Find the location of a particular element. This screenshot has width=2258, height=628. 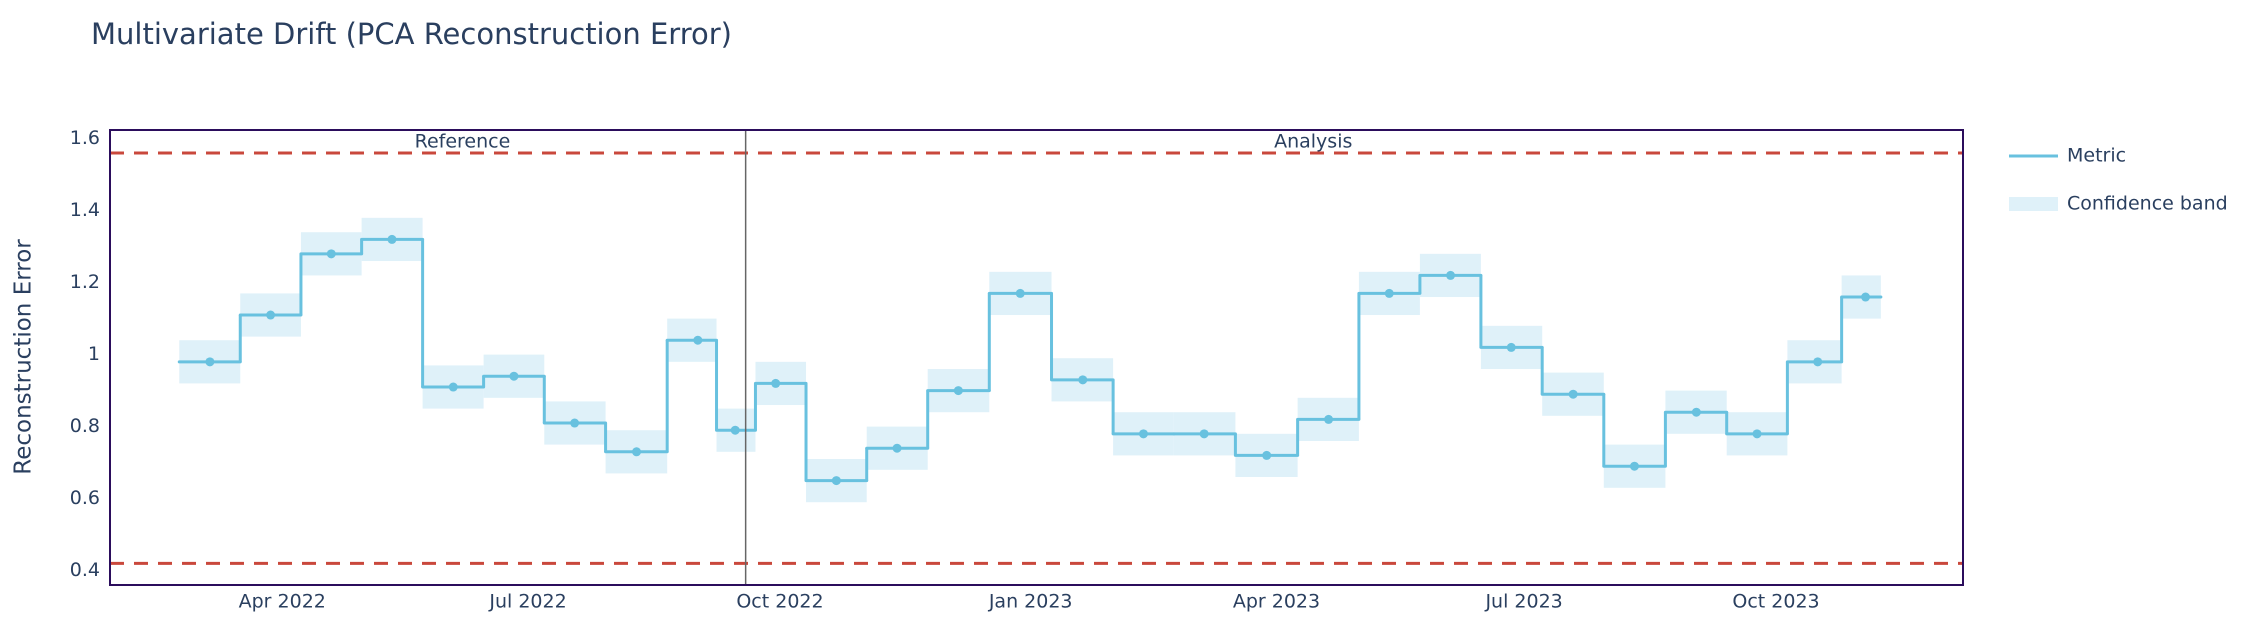

period-label: Reference is located at coordinates (463, 142).